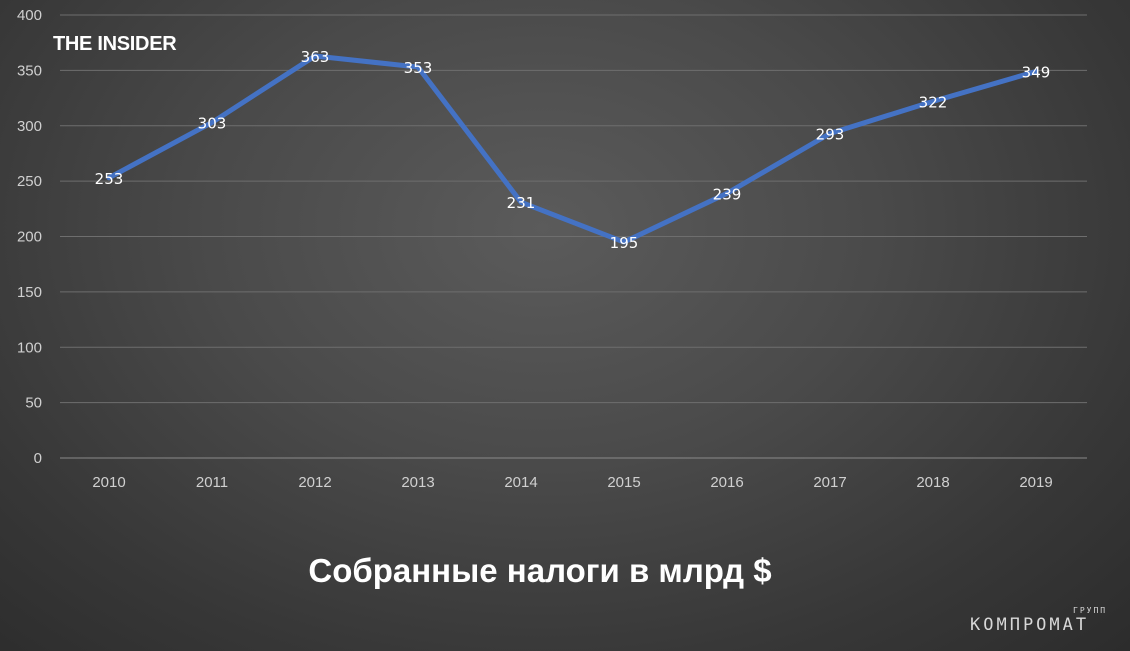 This screenshot has width=1130, height=651. I want to click on y-tick-label: 100, so click(29, 347).